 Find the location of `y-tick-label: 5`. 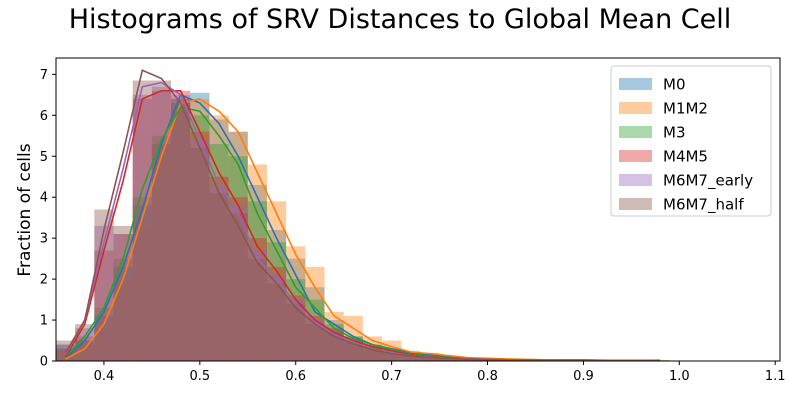

y-tick-label: 5 is located at coordinates (44, 157).